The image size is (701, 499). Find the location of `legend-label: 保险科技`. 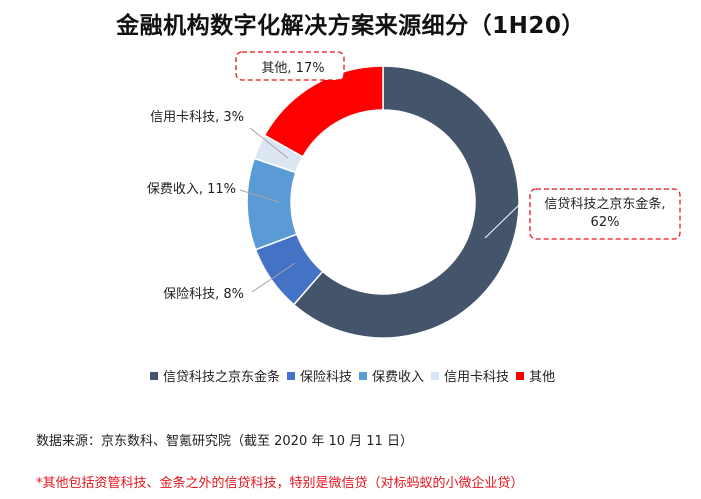

legend-label: 保险科技 is located at coordinates (326, 377).